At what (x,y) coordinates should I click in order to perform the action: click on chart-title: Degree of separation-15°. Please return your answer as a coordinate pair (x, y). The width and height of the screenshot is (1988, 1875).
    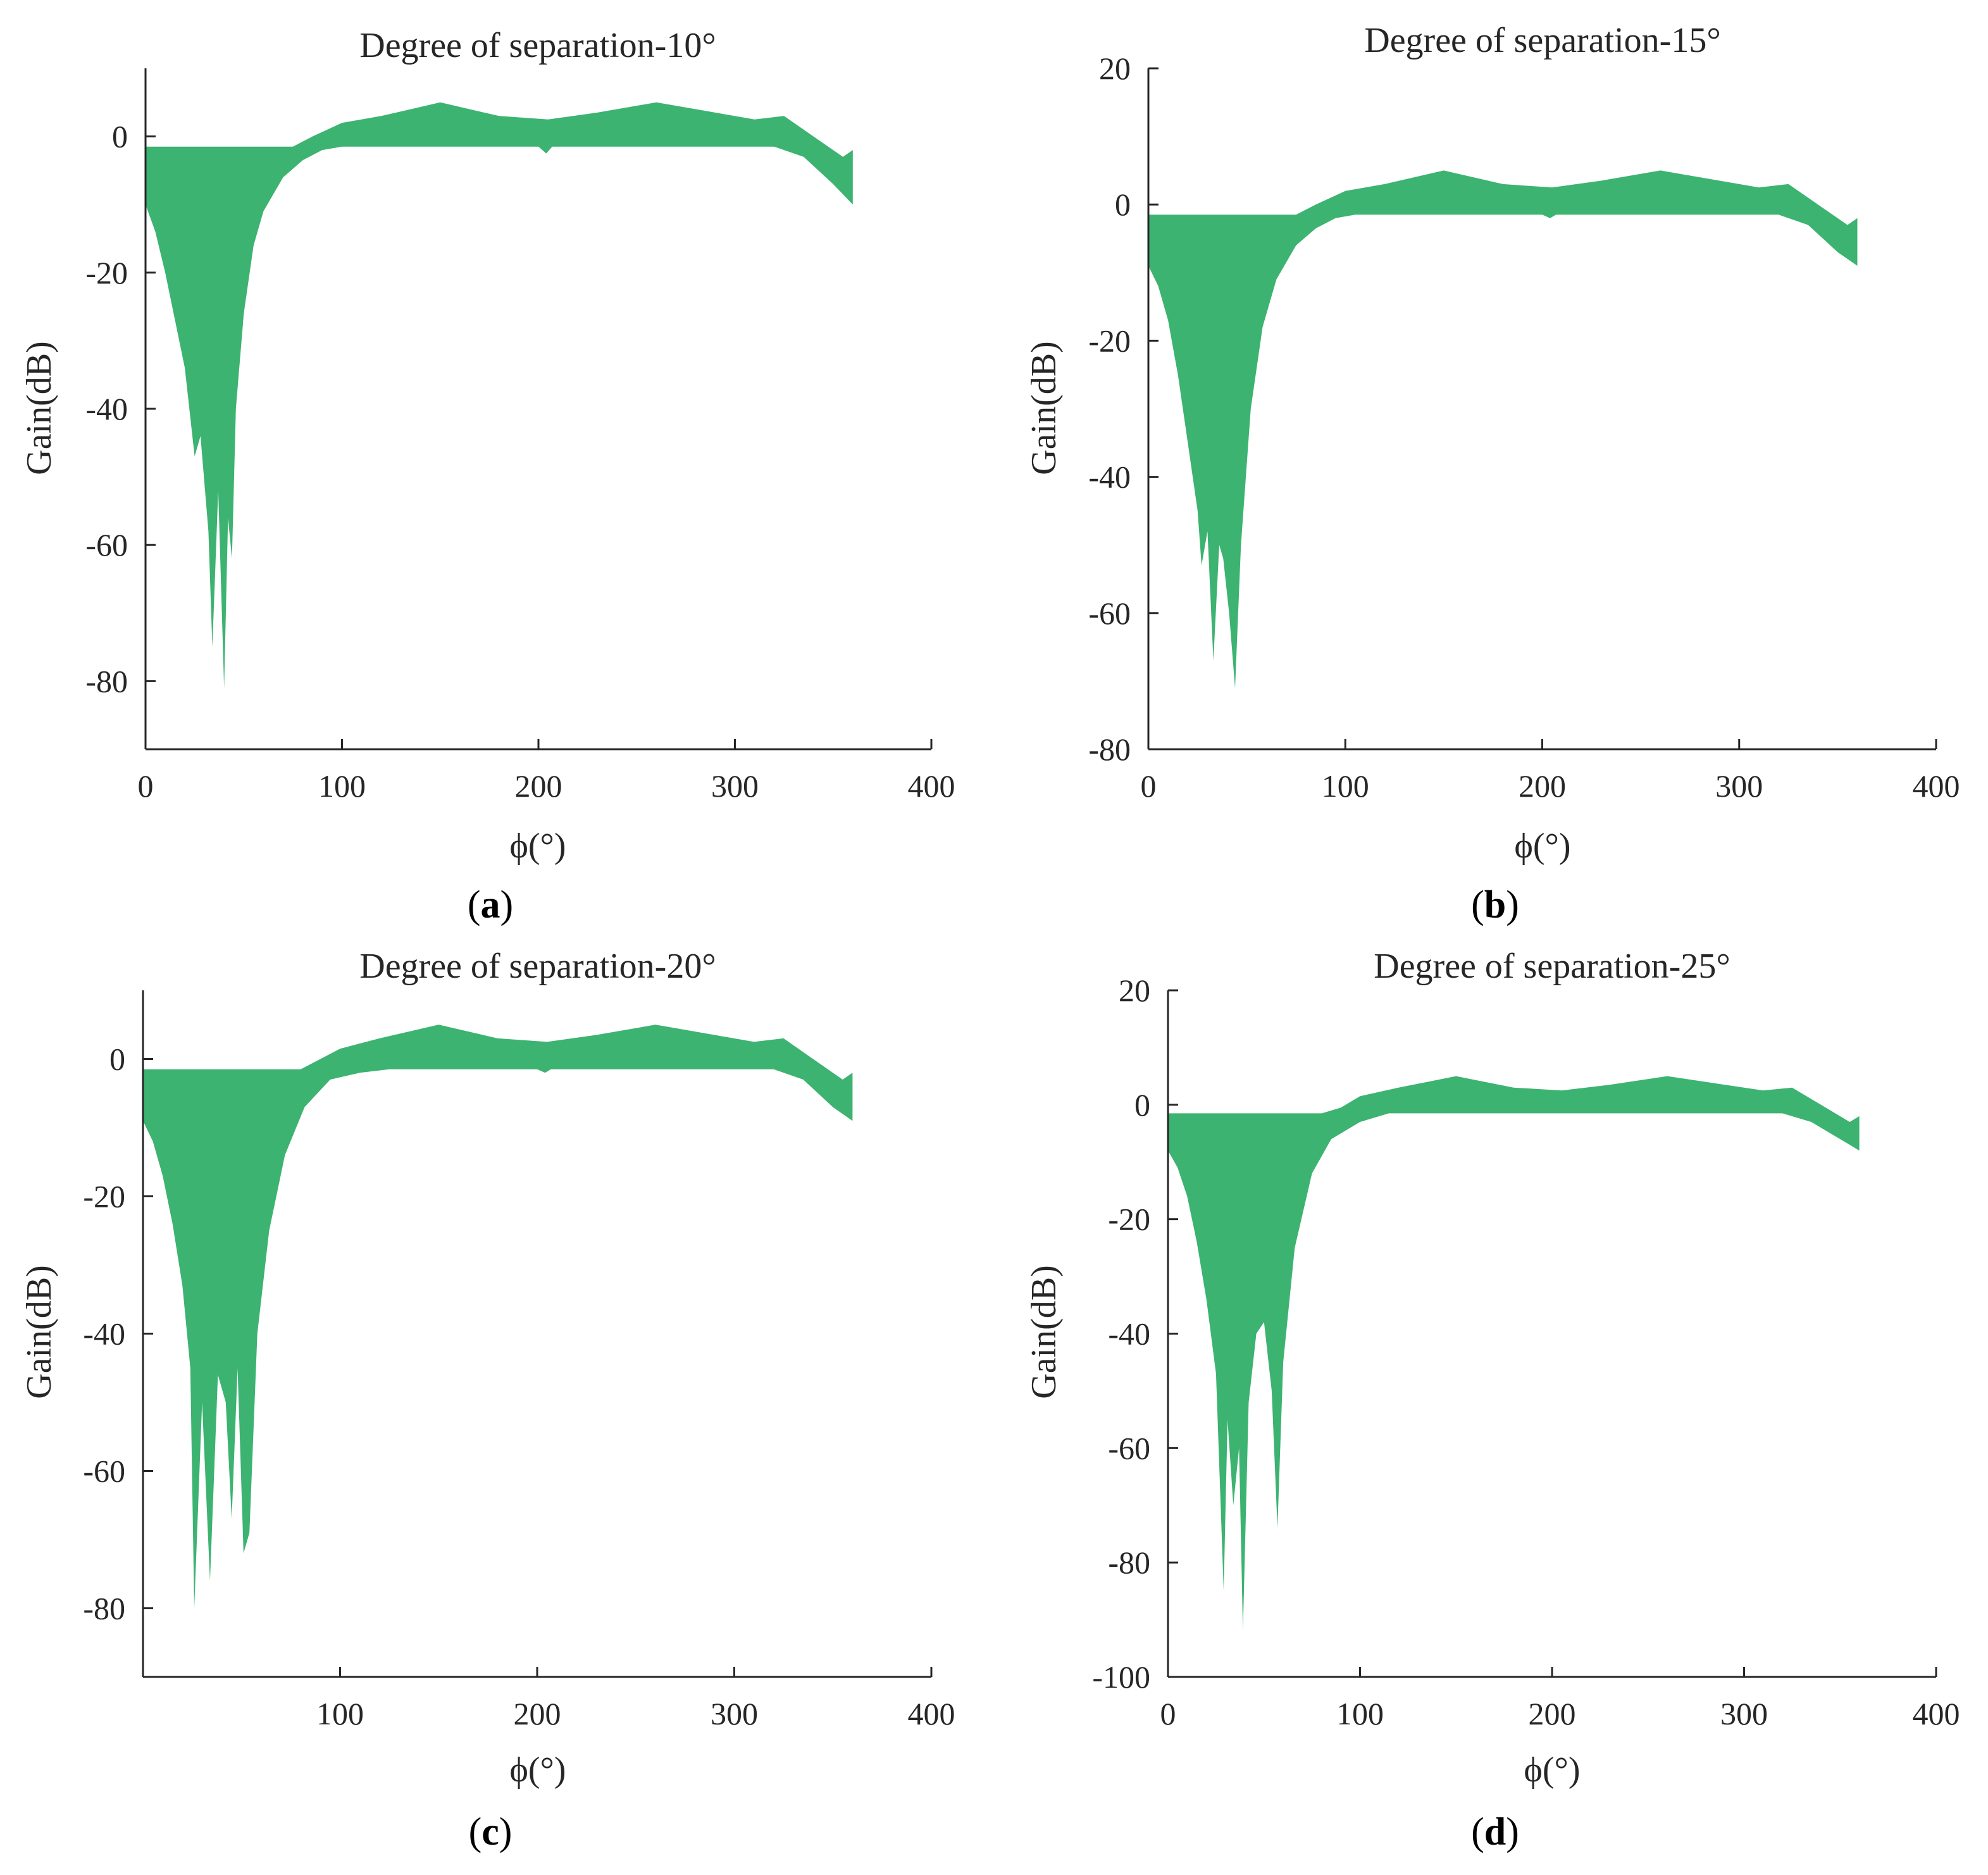
    Looking at the image, I should click on (1542, 40).